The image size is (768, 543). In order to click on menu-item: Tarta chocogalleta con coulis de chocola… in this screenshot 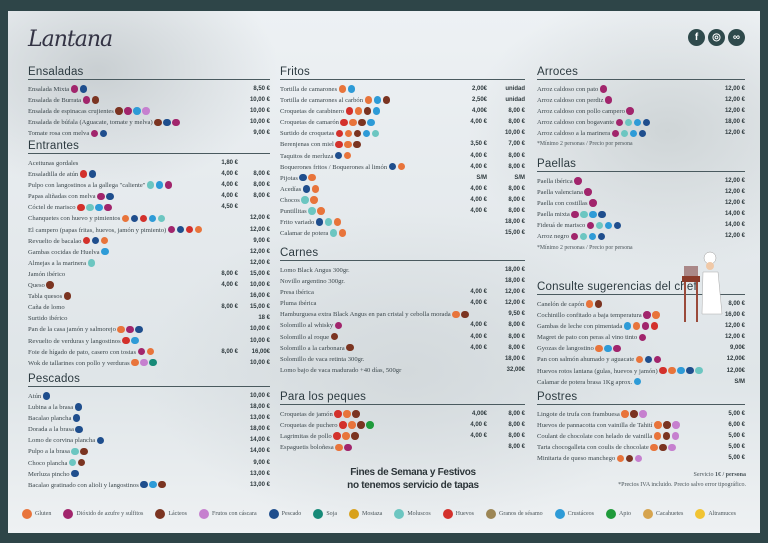, I will do `click(641, 447)`.